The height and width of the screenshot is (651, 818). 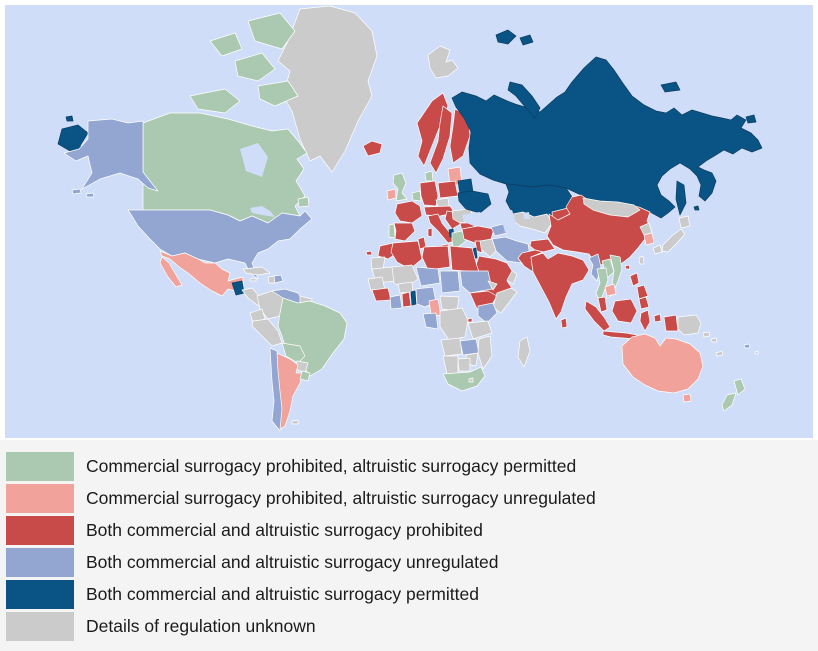 What do you see at coordinates (451, 347) in the screenshot?
I see `region-angola` at bounding box center [451, 347].